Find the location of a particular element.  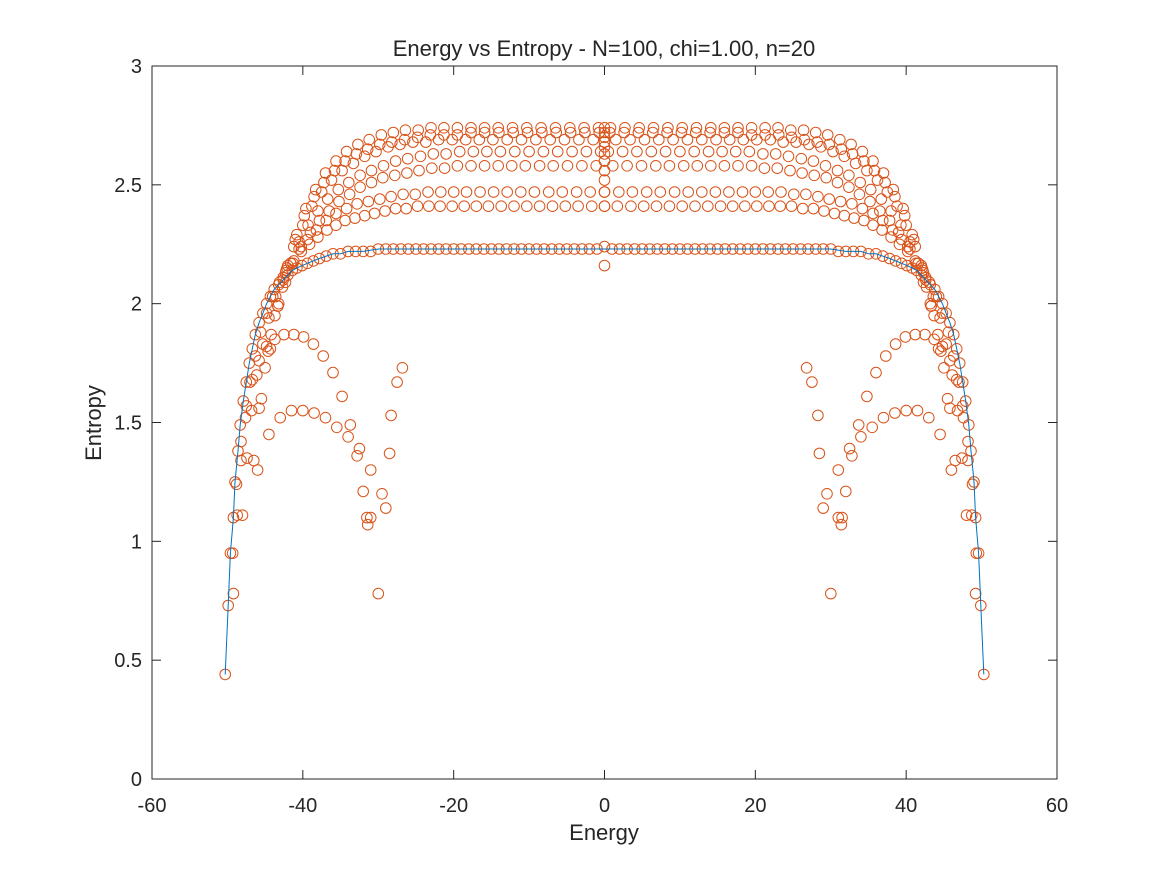

x-tick-label: 20 is located at coordinates (755, 806).